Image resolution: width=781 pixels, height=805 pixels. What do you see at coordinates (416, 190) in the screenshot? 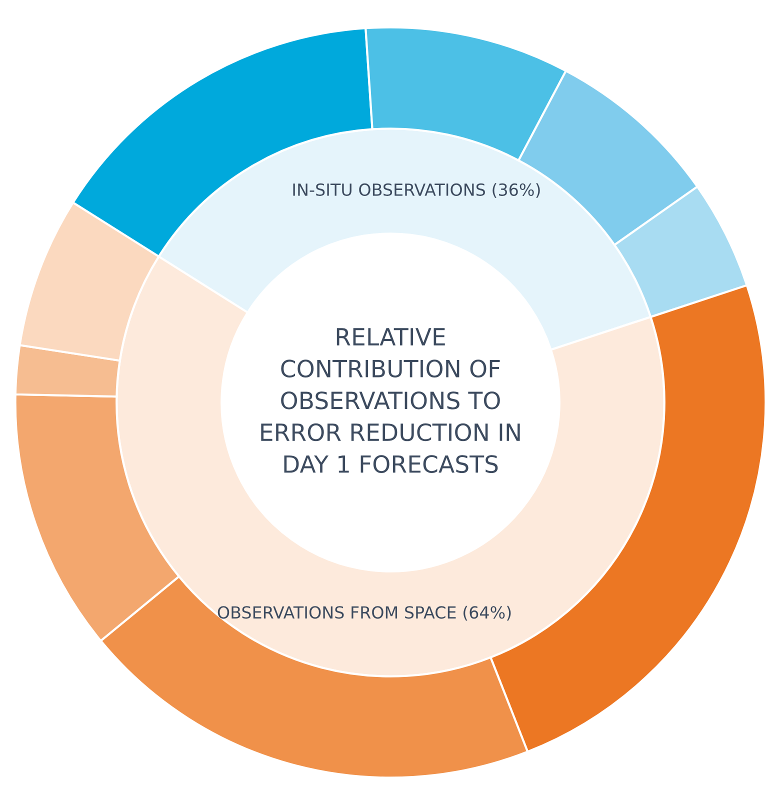
I see `text: IN-SITU OBSERVATIONS (36%)` at bounding box center [416, 190].